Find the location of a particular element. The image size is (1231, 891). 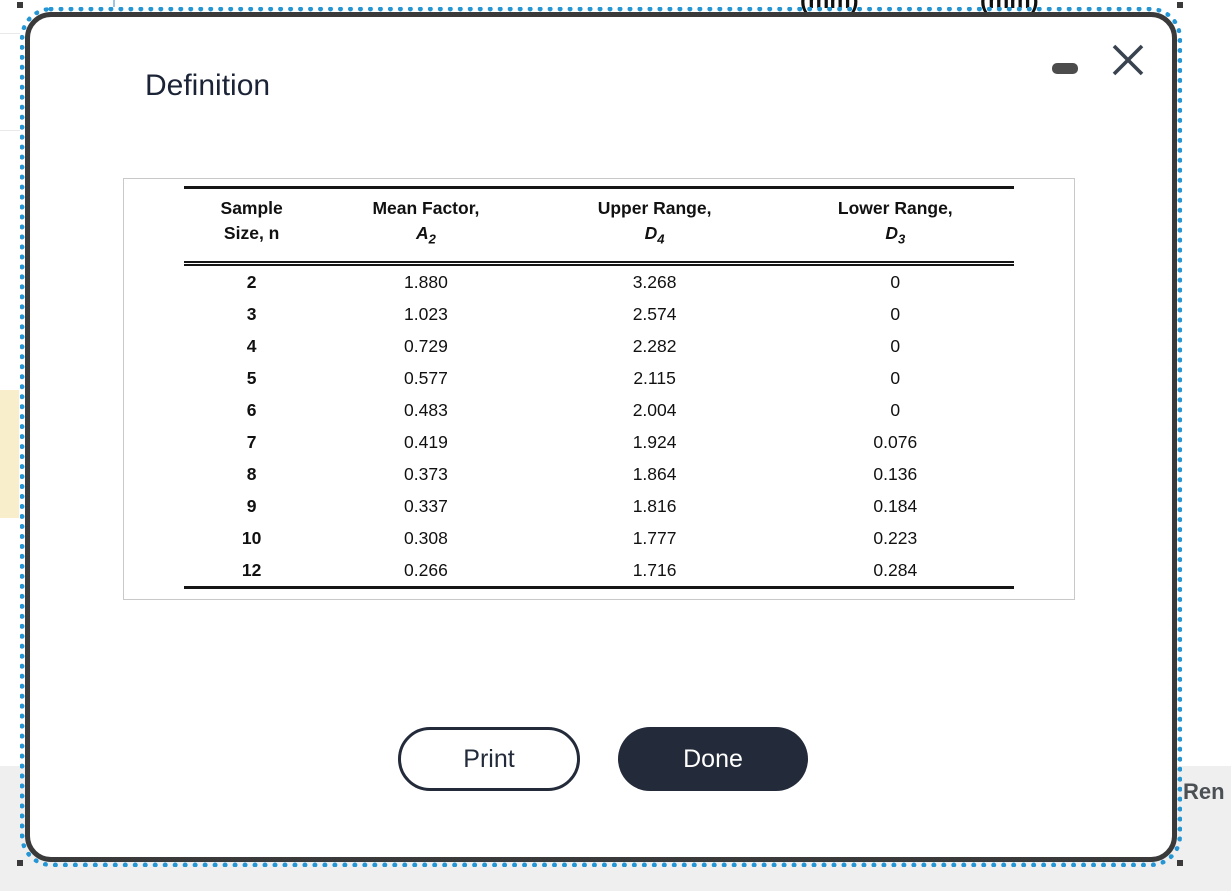

selection-handle-top-right is located at coordinates (1180, 5).